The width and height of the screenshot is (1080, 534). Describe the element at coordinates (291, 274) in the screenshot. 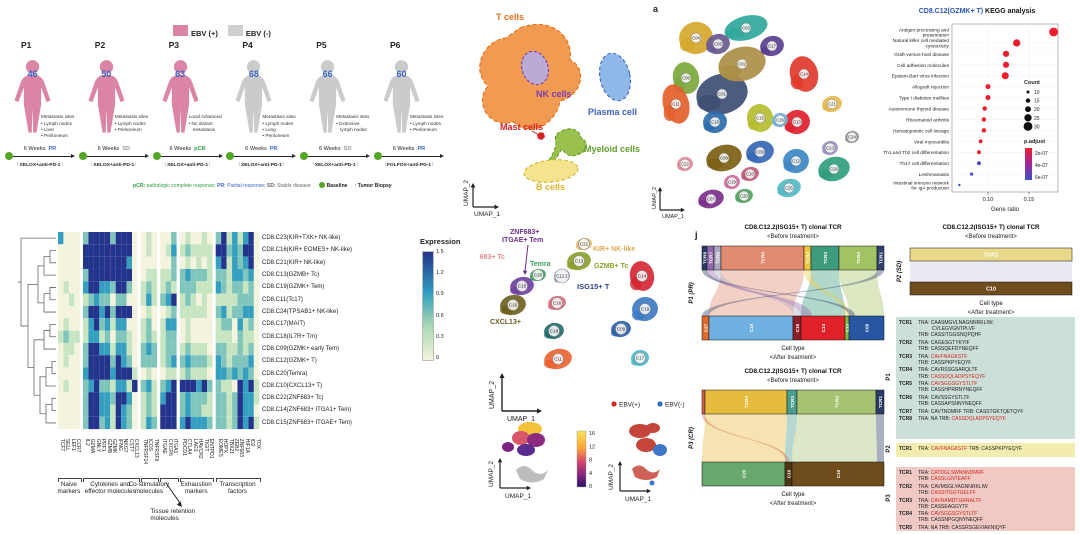

I see `heatmap-row-label: CD8.C13(GZMB+ Tc)` at that location.